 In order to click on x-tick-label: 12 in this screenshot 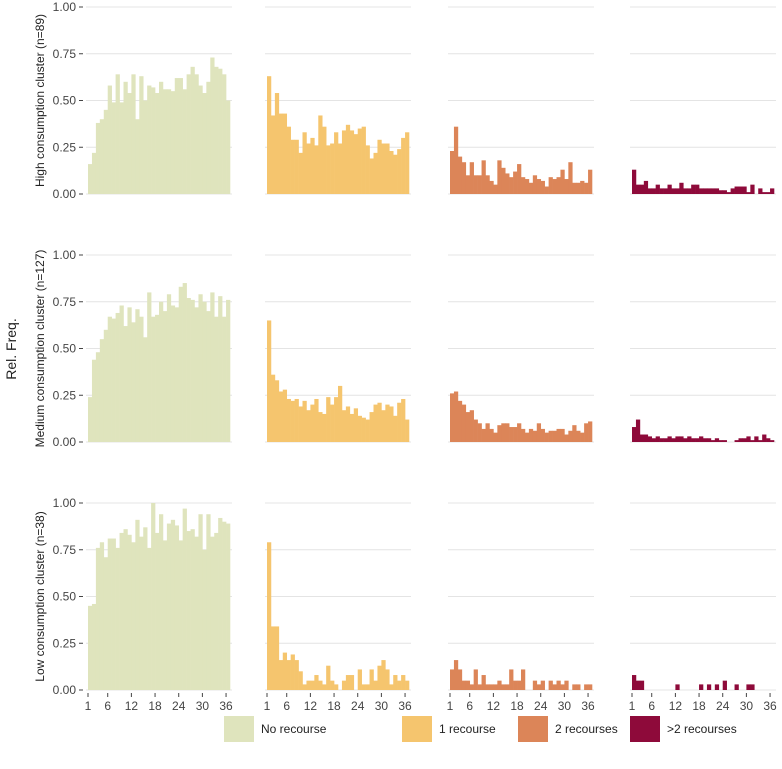, I will do `click(311, 706)`.